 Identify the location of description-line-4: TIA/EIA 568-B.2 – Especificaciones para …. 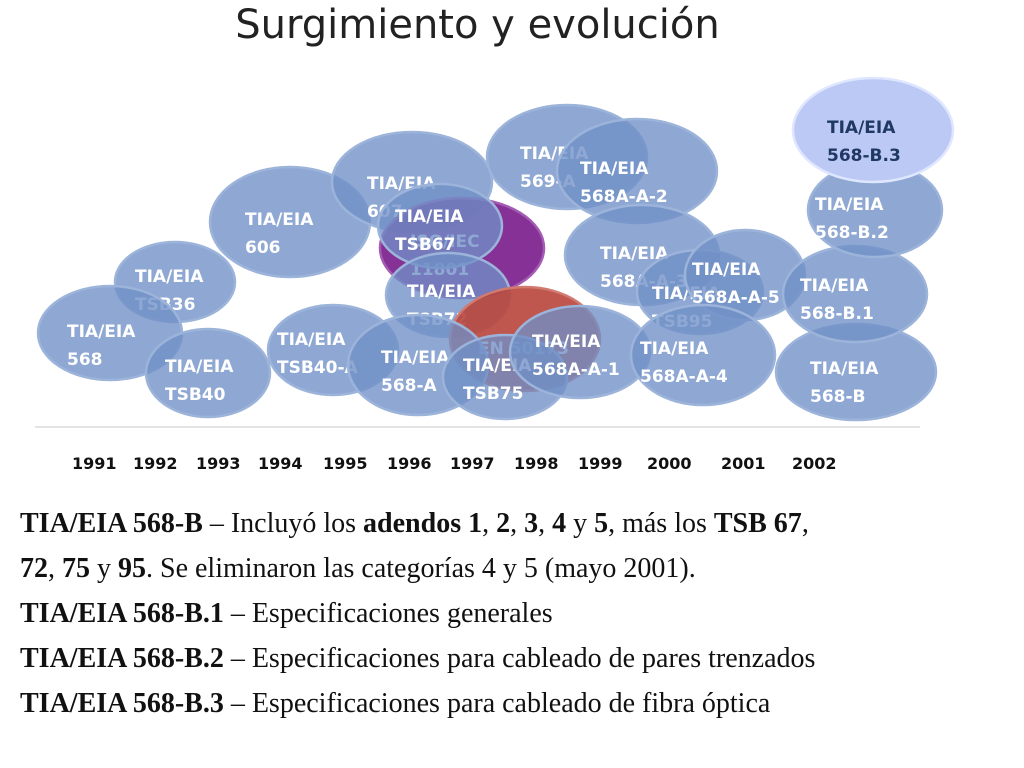
(418, 658).